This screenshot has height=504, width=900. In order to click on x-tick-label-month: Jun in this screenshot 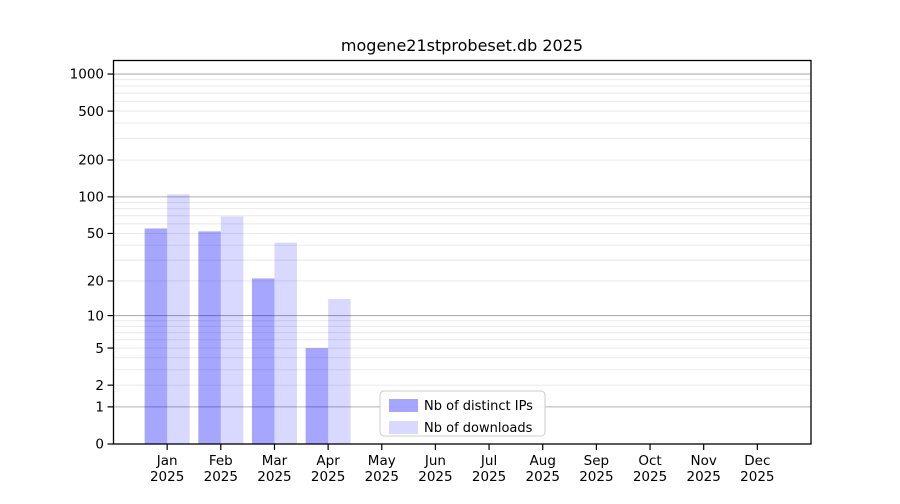, I will do `click(435, 461)`.